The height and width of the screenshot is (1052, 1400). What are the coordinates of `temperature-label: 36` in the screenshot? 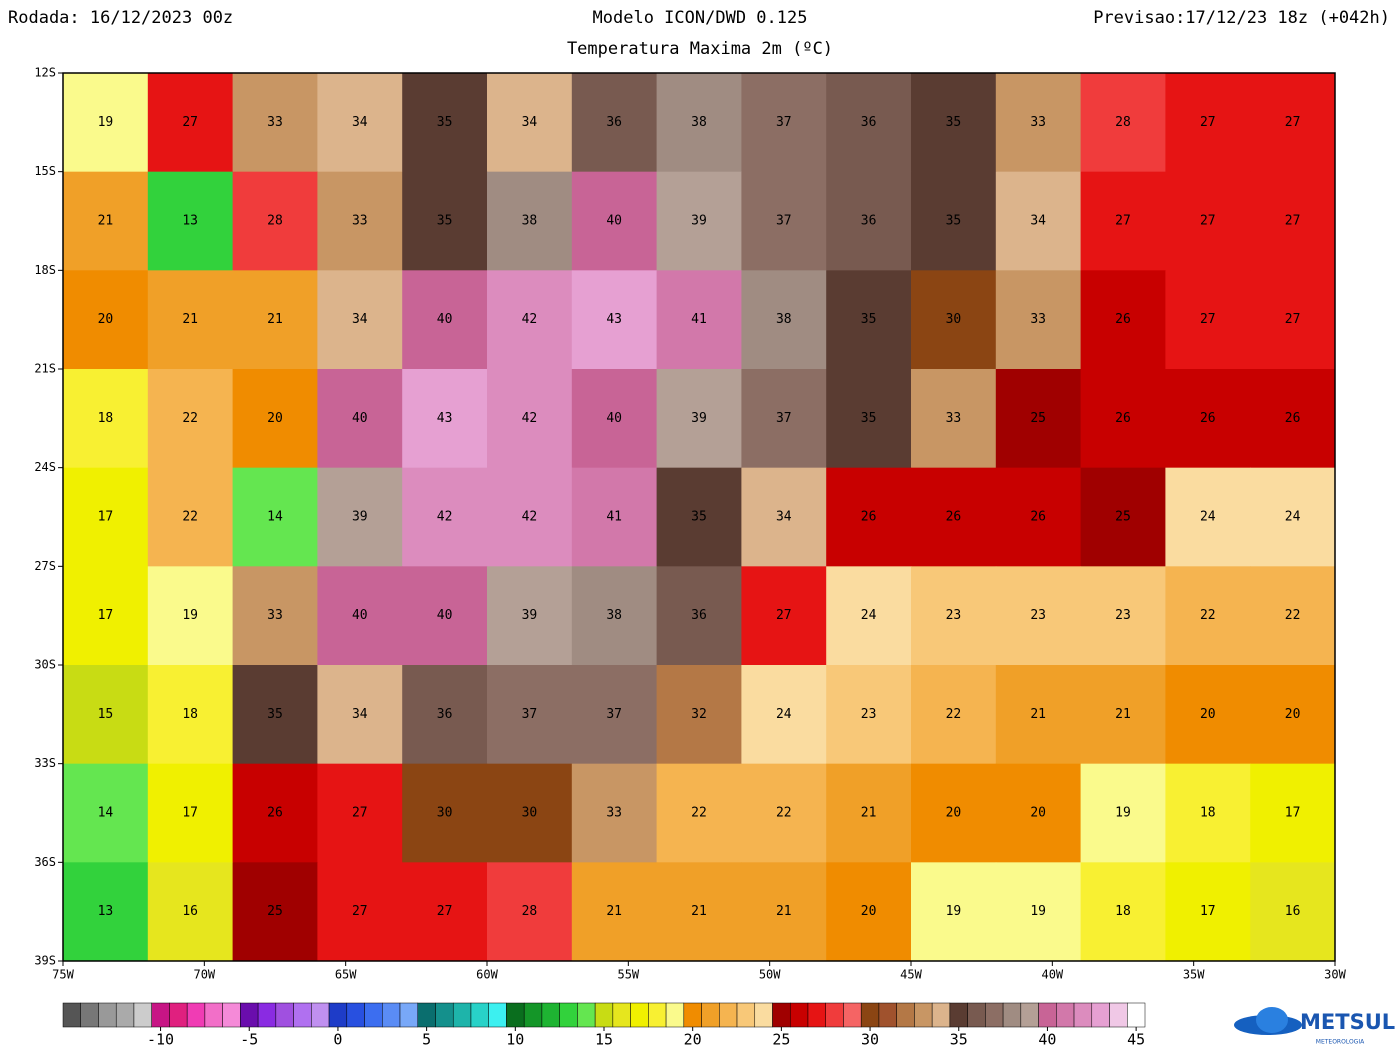 It's located at (869, 221).